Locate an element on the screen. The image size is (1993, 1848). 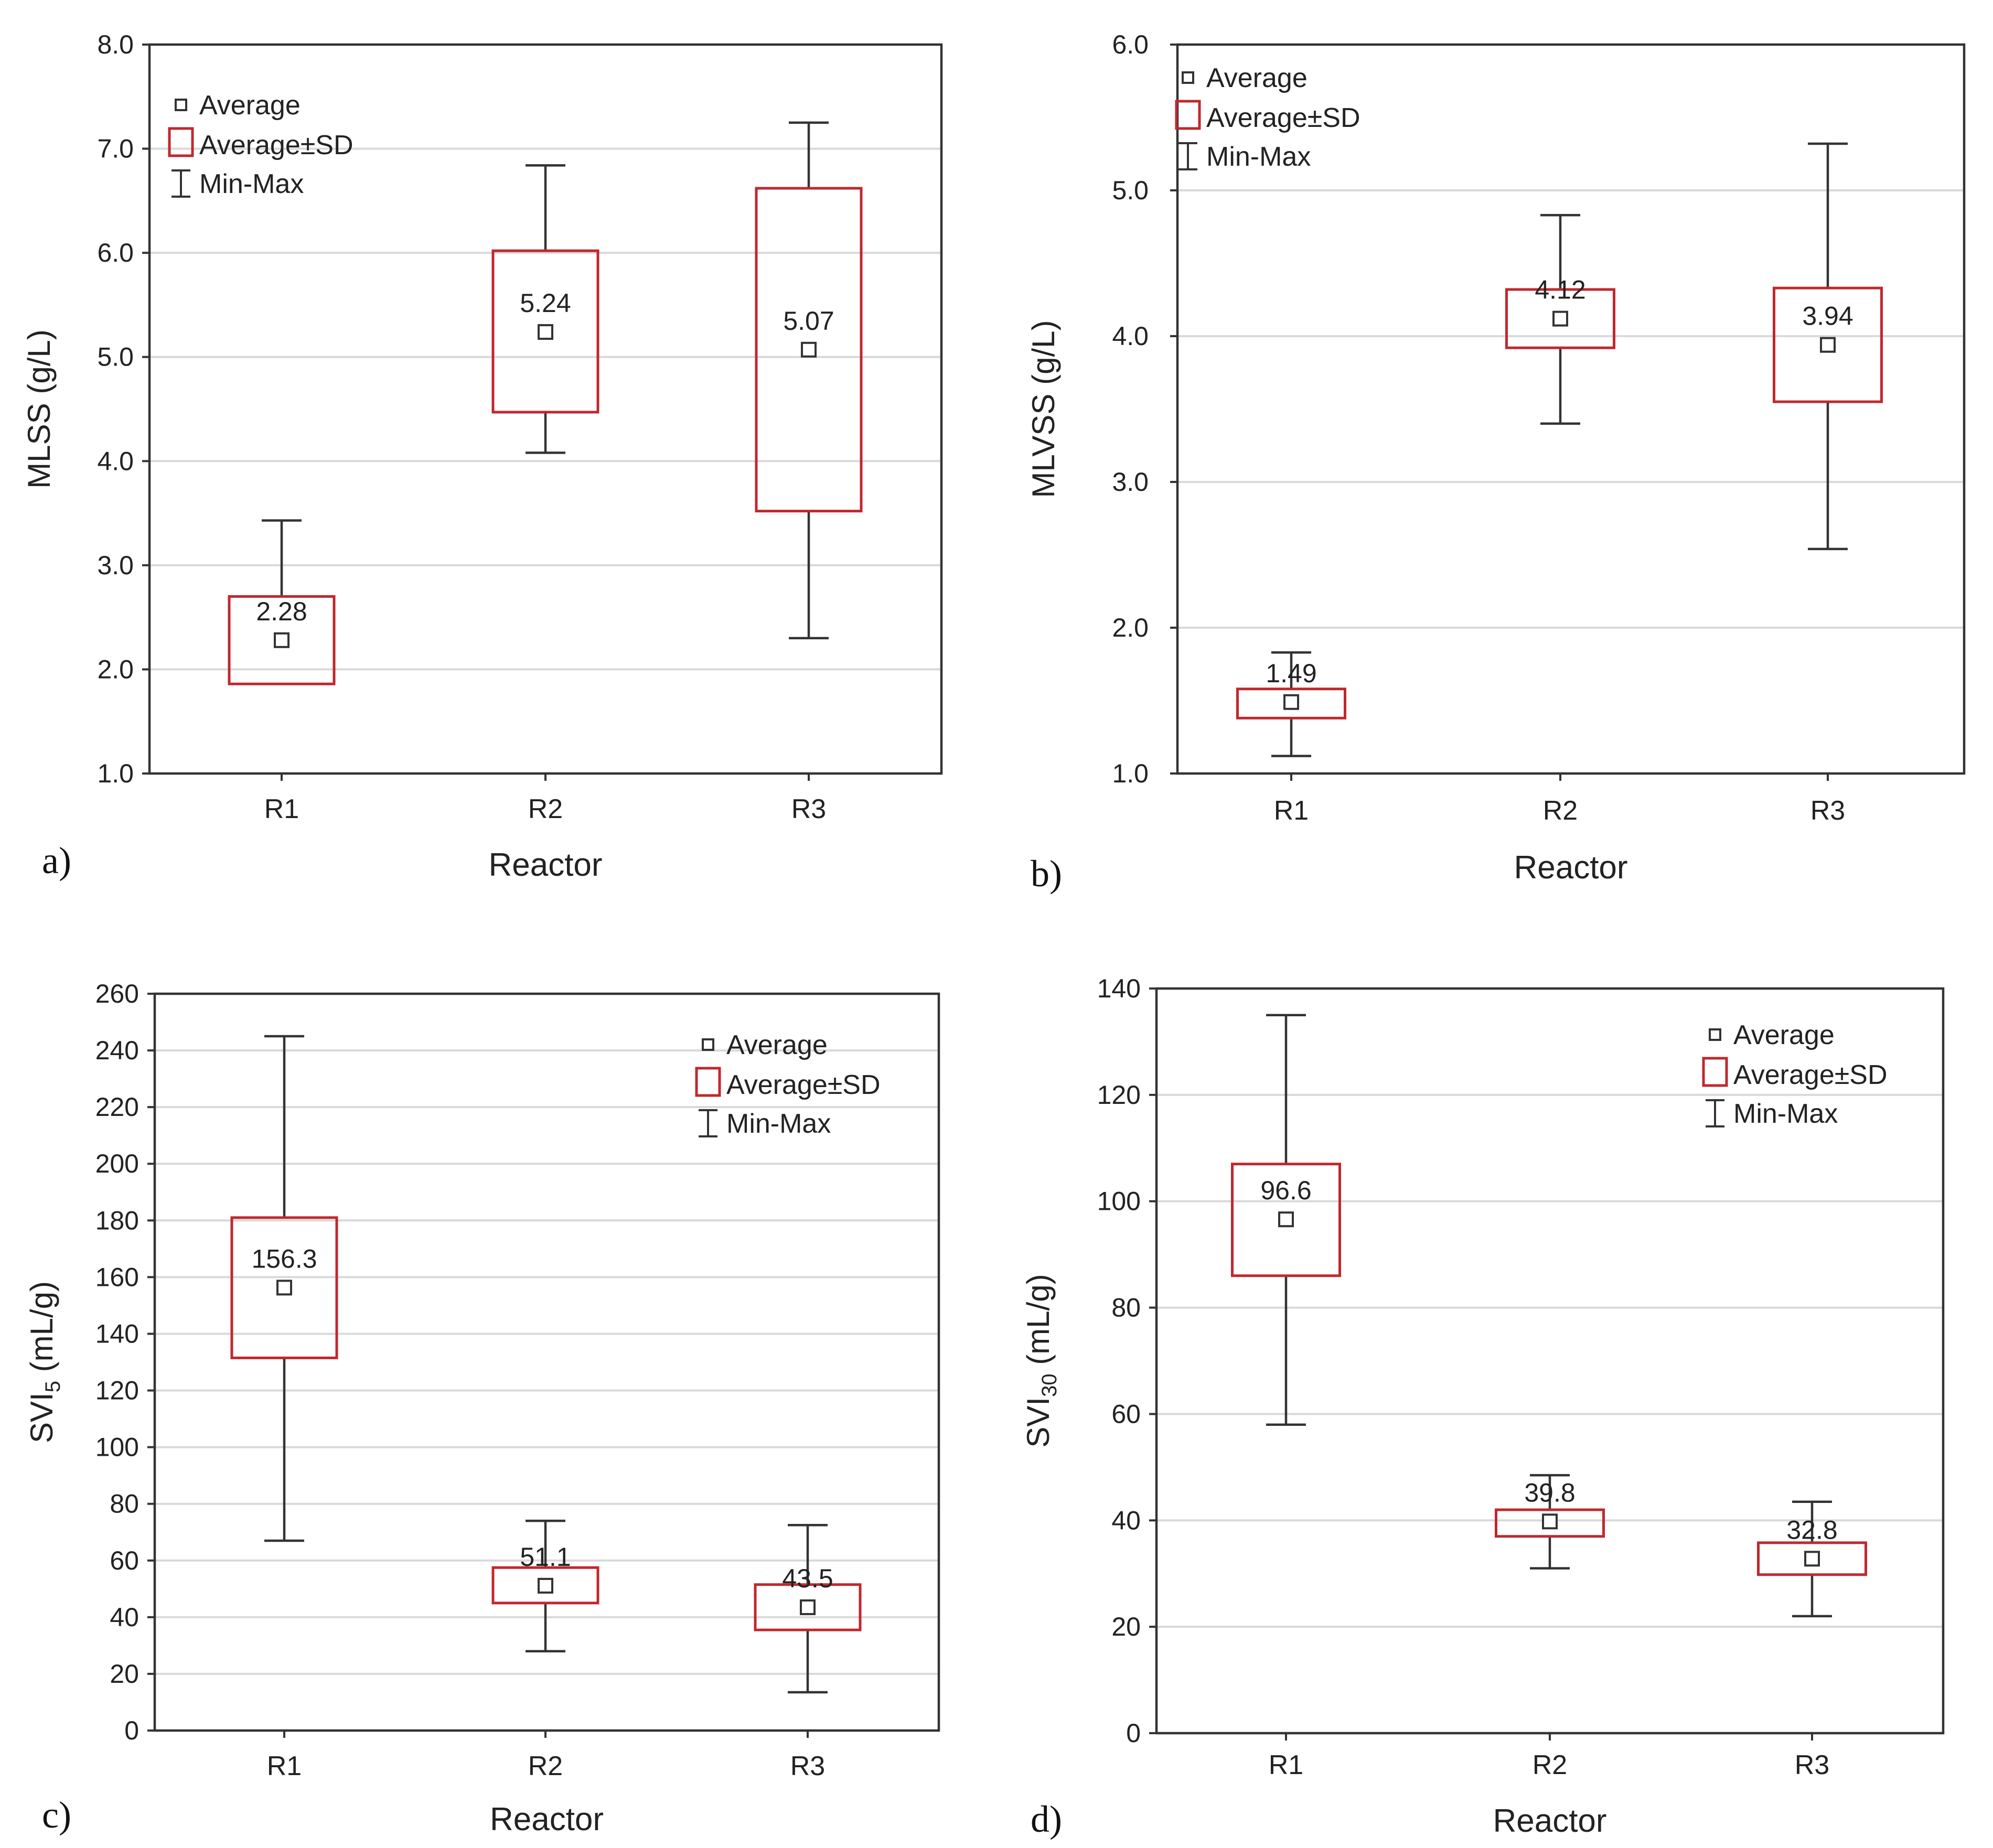
average-value-label: 51.1 is located at coordinates (545, 1557).